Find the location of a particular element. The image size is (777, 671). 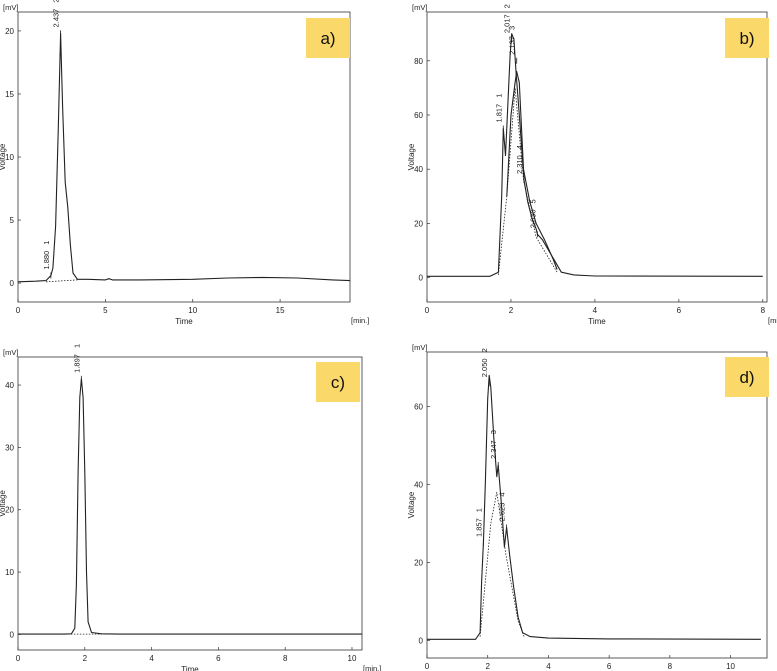

peak-label: 2.050 2 is located at coordinates (484, 362).